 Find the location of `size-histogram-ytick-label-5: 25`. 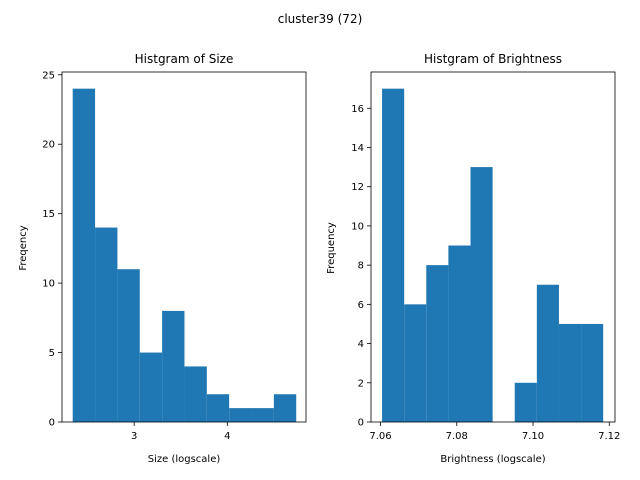

size-histogram-ytick-label-5: 25 is located at coordinates (48, 75).